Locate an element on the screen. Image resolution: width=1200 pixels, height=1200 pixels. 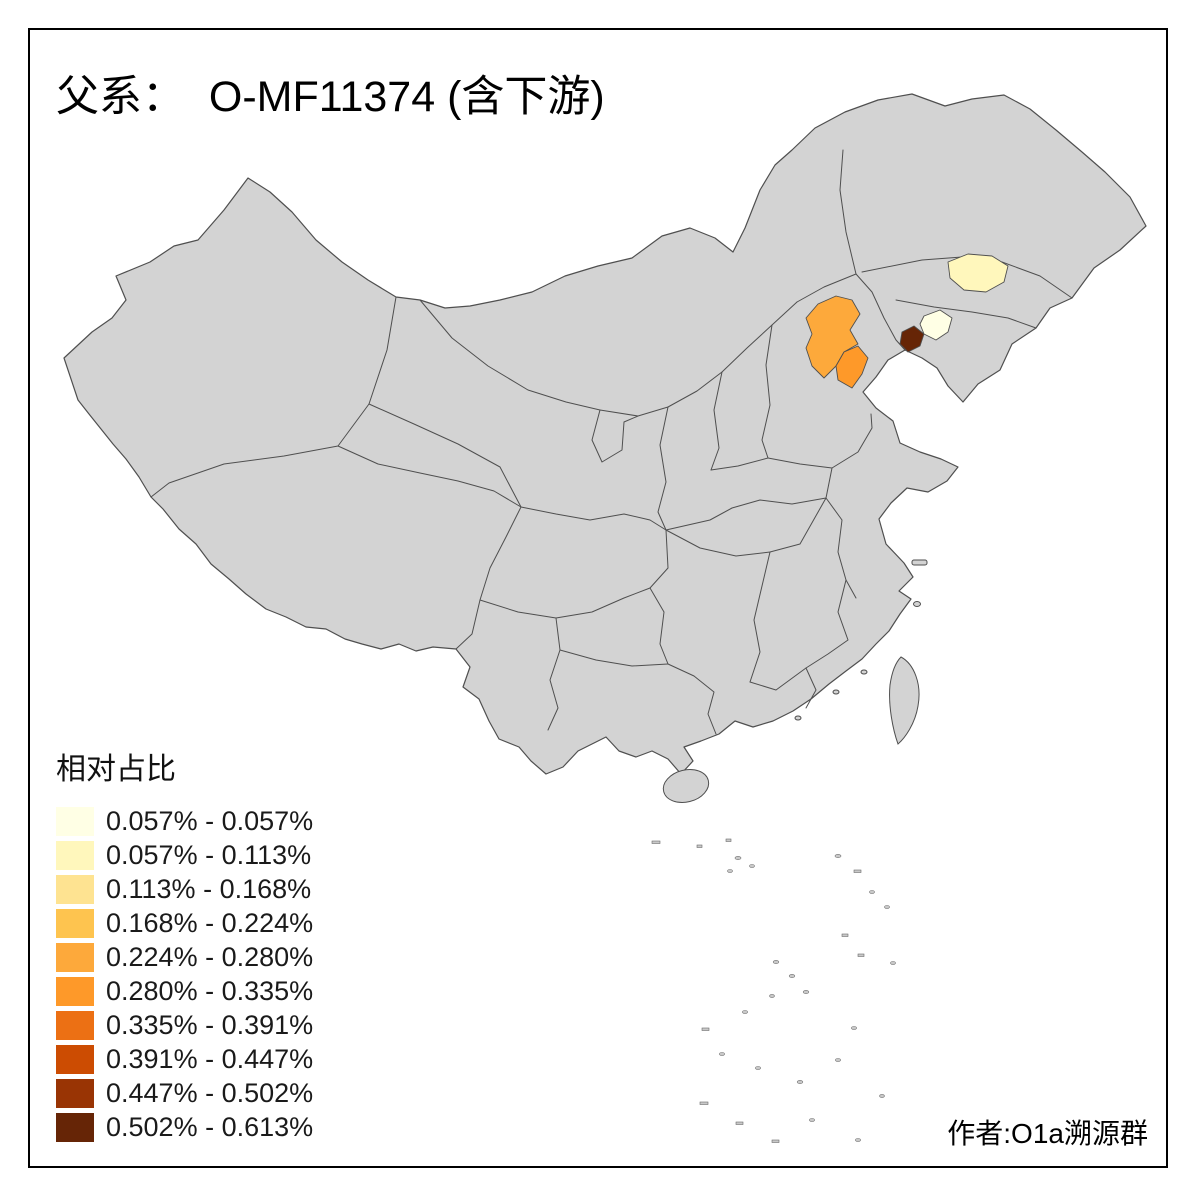
legend-label: 0.447% - 0.502% is located at coordinates (210, 1092).